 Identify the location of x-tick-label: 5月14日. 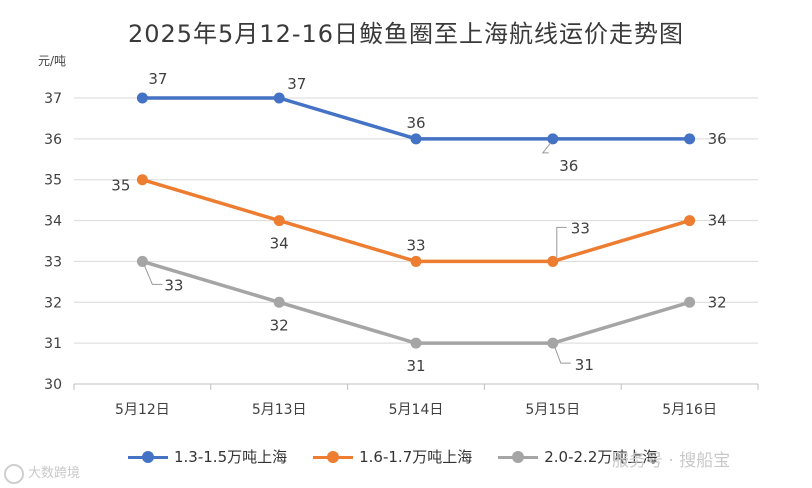
(416, 410).